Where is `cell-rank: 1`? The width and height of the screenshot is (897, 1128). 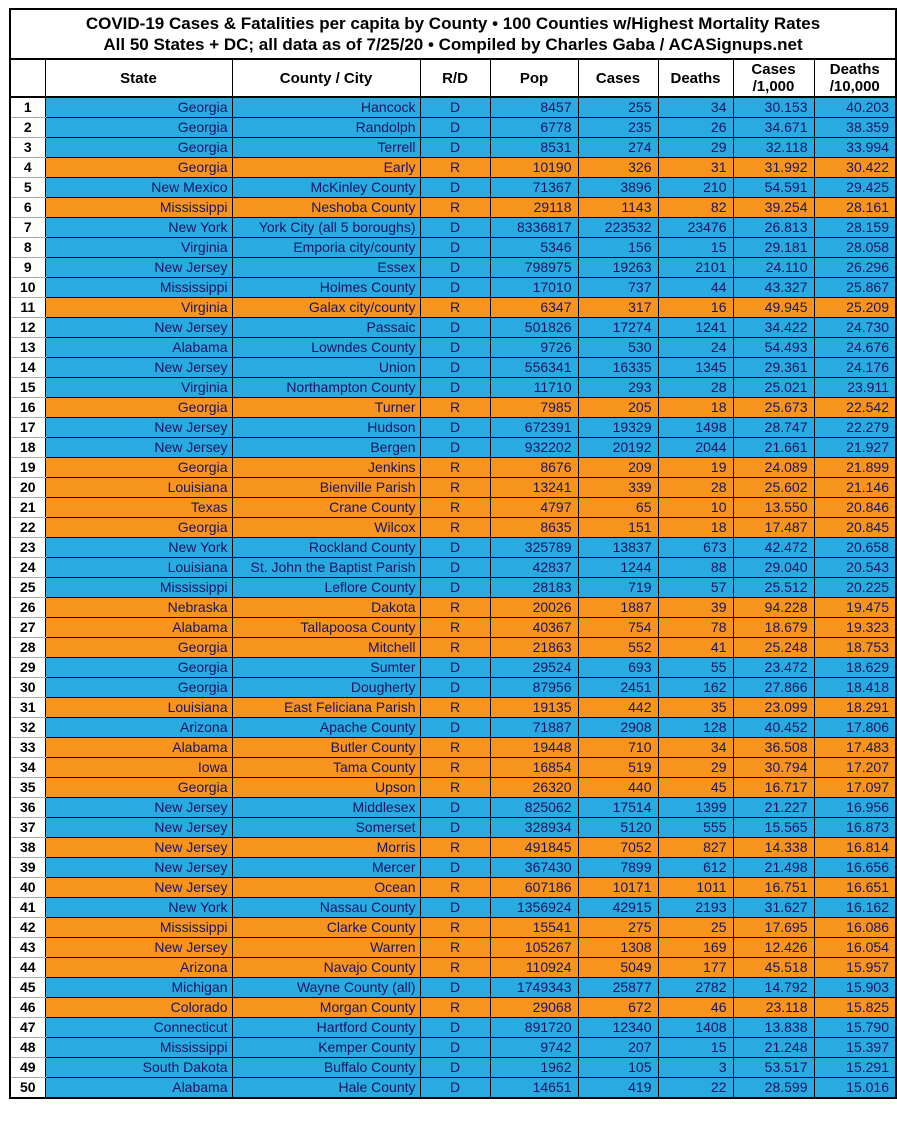 cell-rank: 1 is located at coordinates (27, 107).